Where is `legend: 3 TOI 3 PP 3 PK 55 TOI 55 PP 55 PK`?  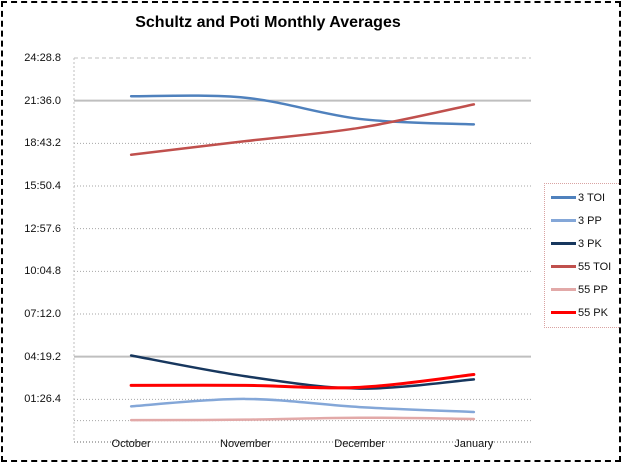 legend: 3 TOI 3 PP 3 PK 55 TOI 55 PP 55 PK is located at coordinates (581, 255).